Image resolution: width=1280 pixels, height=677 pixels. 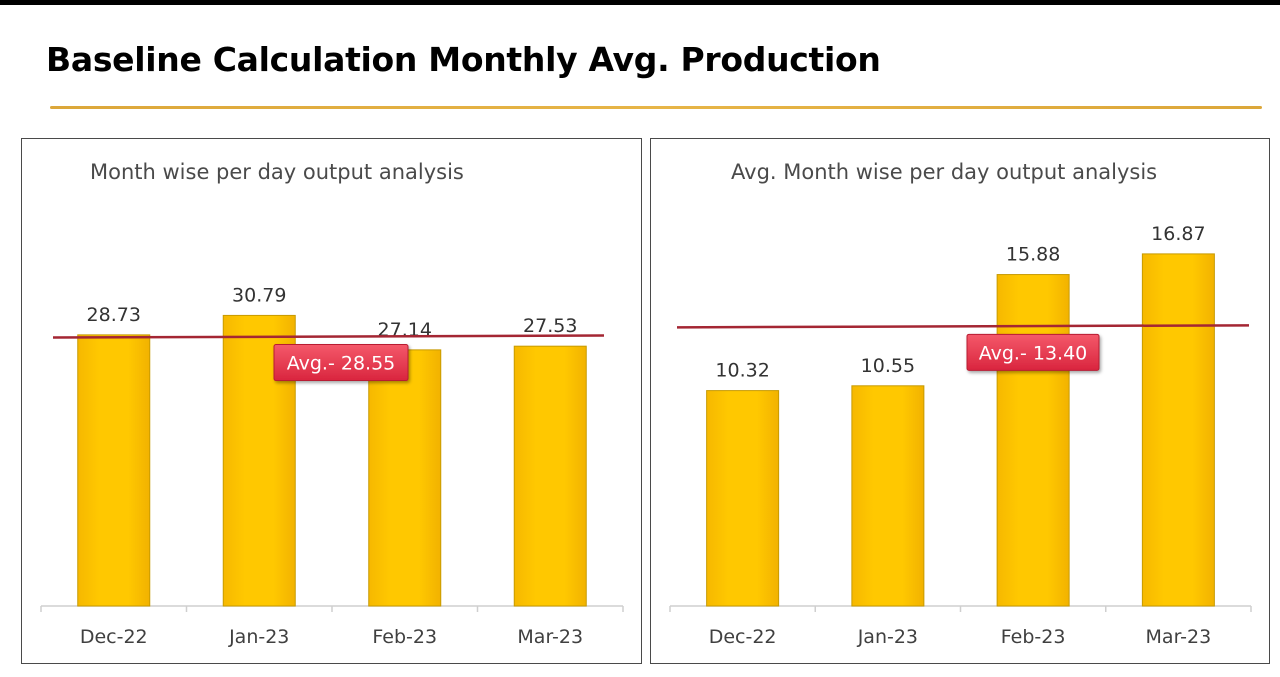 I want to click on chart-title: Month wise per day output analysis, so click(x=277, y=172).